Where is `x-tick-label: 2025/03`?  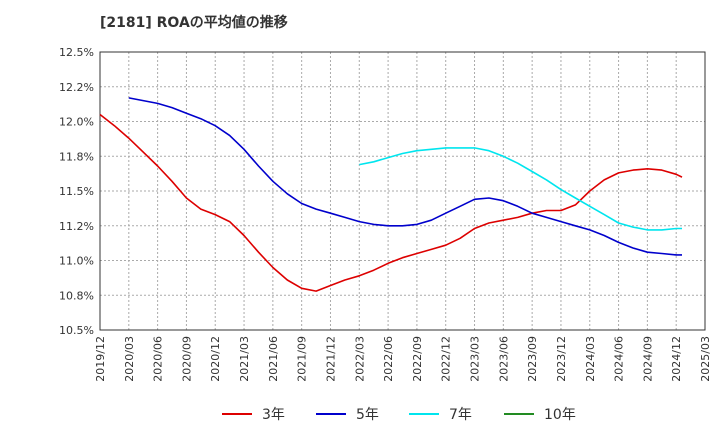 x-tick-label: 2025/03 is located at coordinates (705, 359).